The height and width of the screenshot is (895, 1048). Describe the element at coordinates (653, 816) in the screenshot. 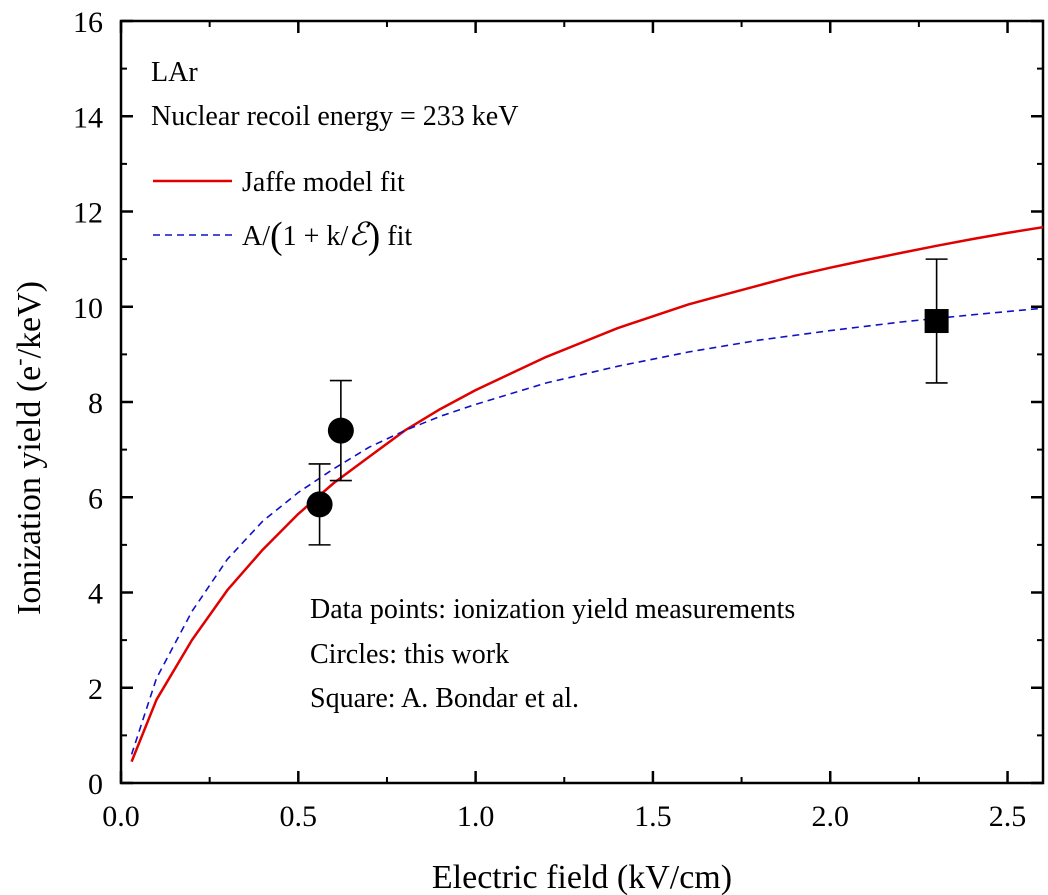

I see `x-tick-label: 1.5` at that location.